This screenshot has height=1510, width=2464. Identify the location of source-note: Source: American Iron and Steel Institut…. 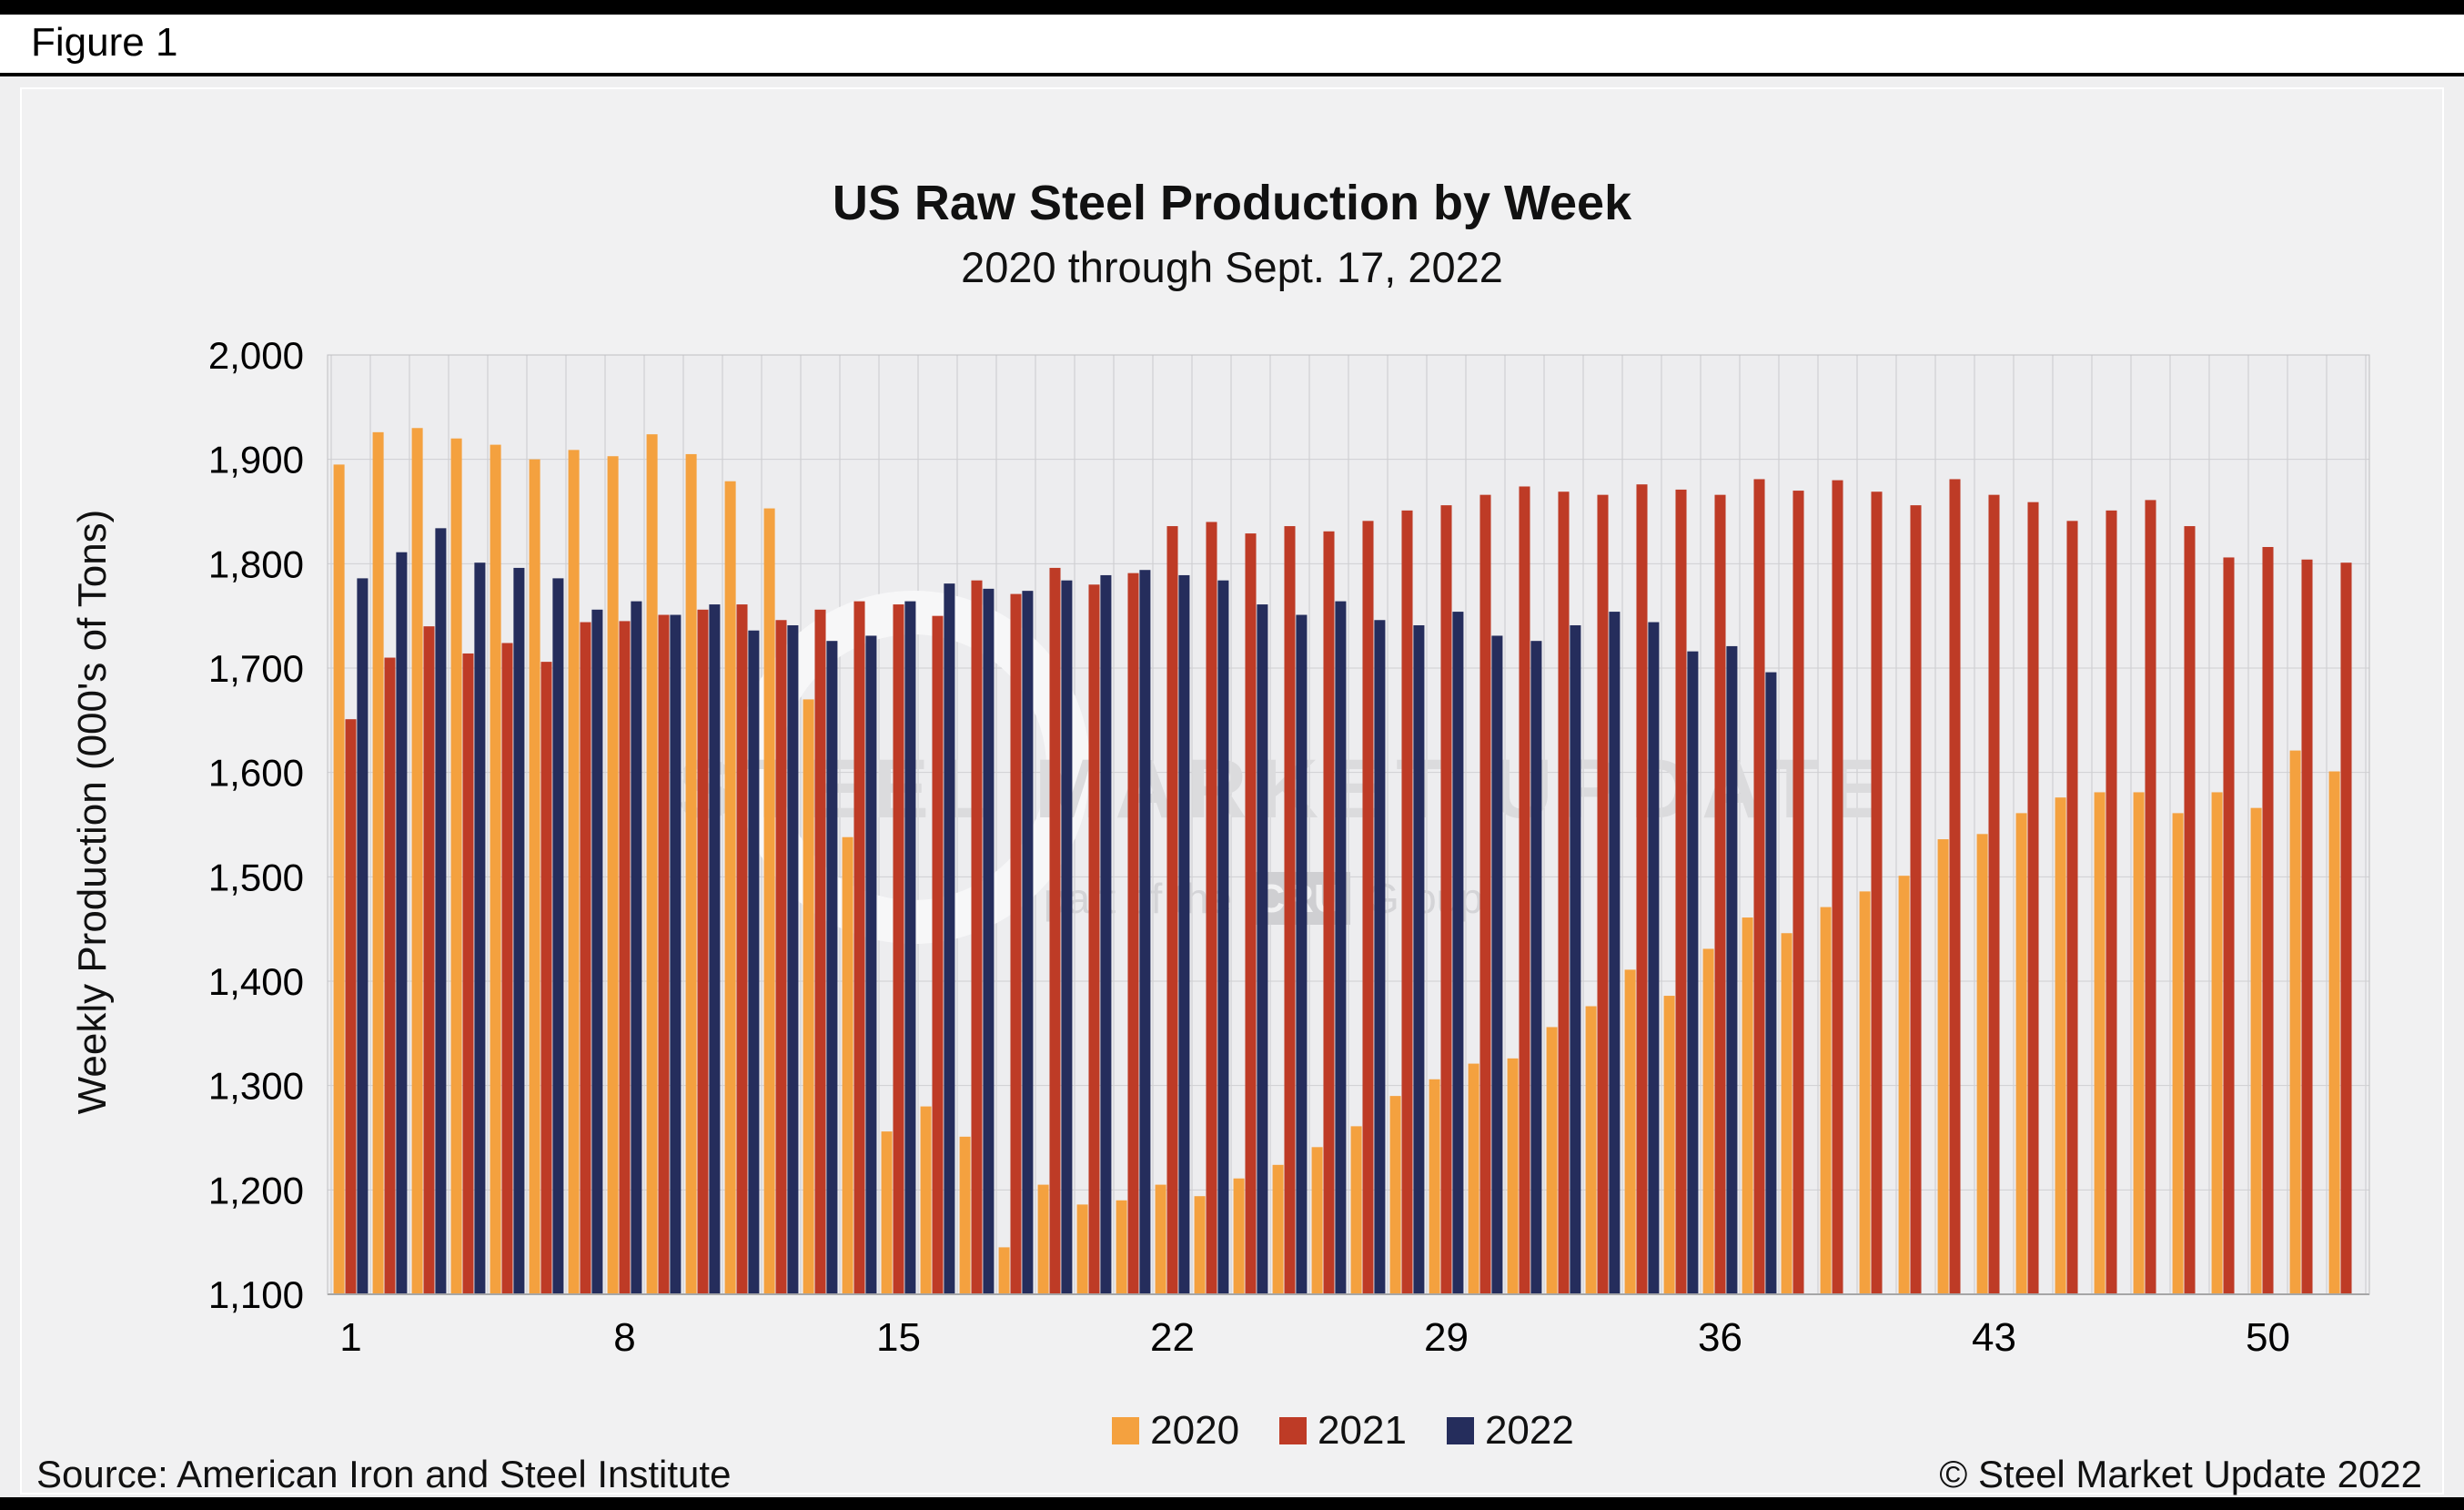
(384, 1474).